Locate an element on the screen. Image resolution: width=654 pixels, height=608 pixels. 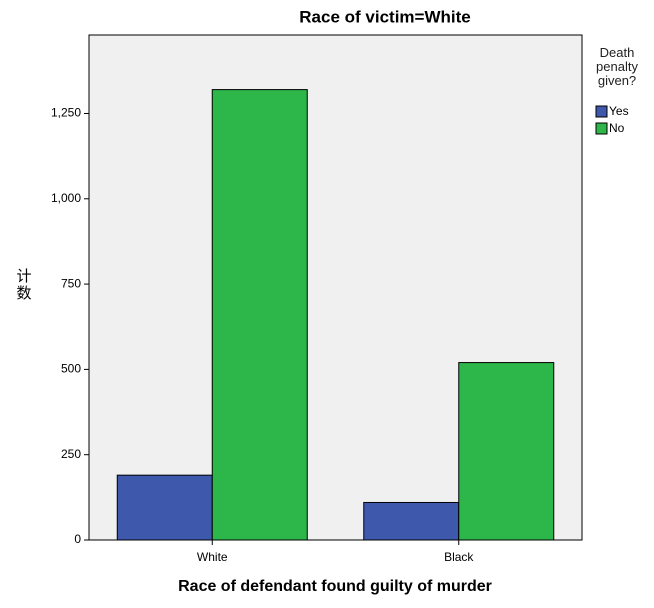
x-axis-label: Race of defendant found guilty of murder is located at coordinates (335, 586).